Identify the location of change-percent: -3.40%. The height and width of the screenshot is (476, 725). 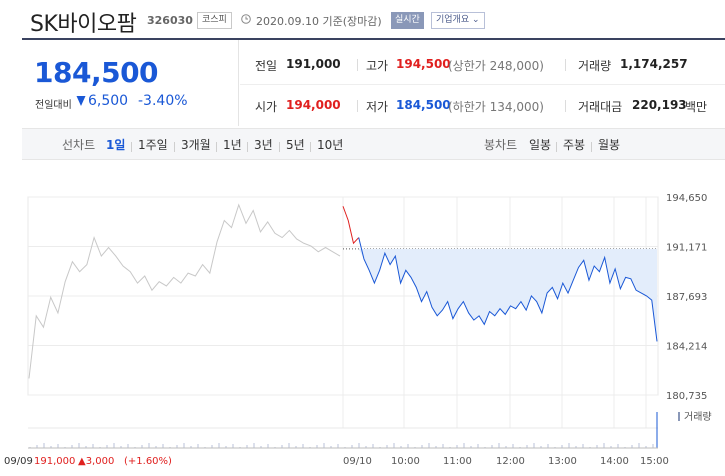
(163, 101).